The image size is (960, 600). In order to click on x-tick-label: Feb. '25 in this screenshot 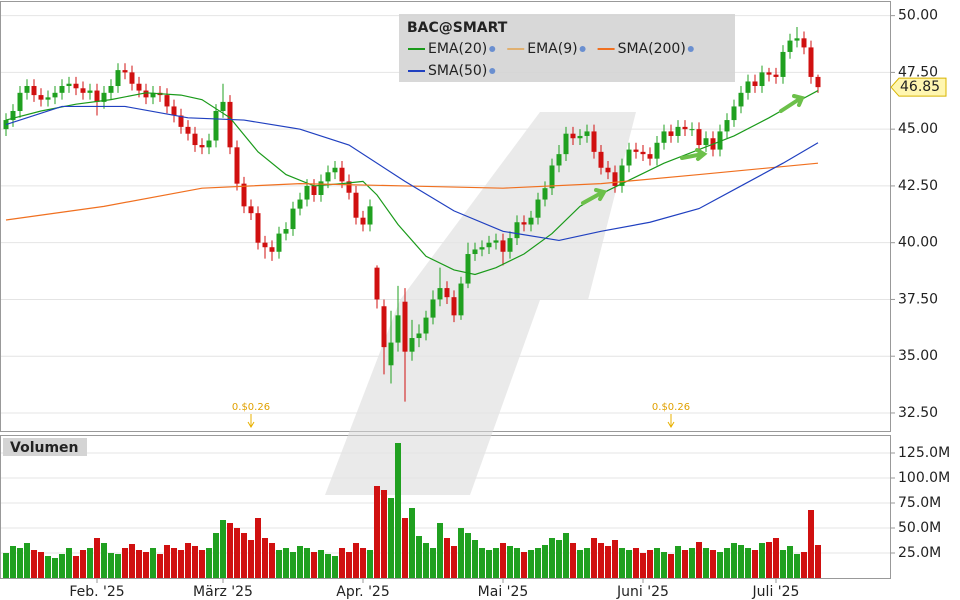, I will do `click(96, 592)`.